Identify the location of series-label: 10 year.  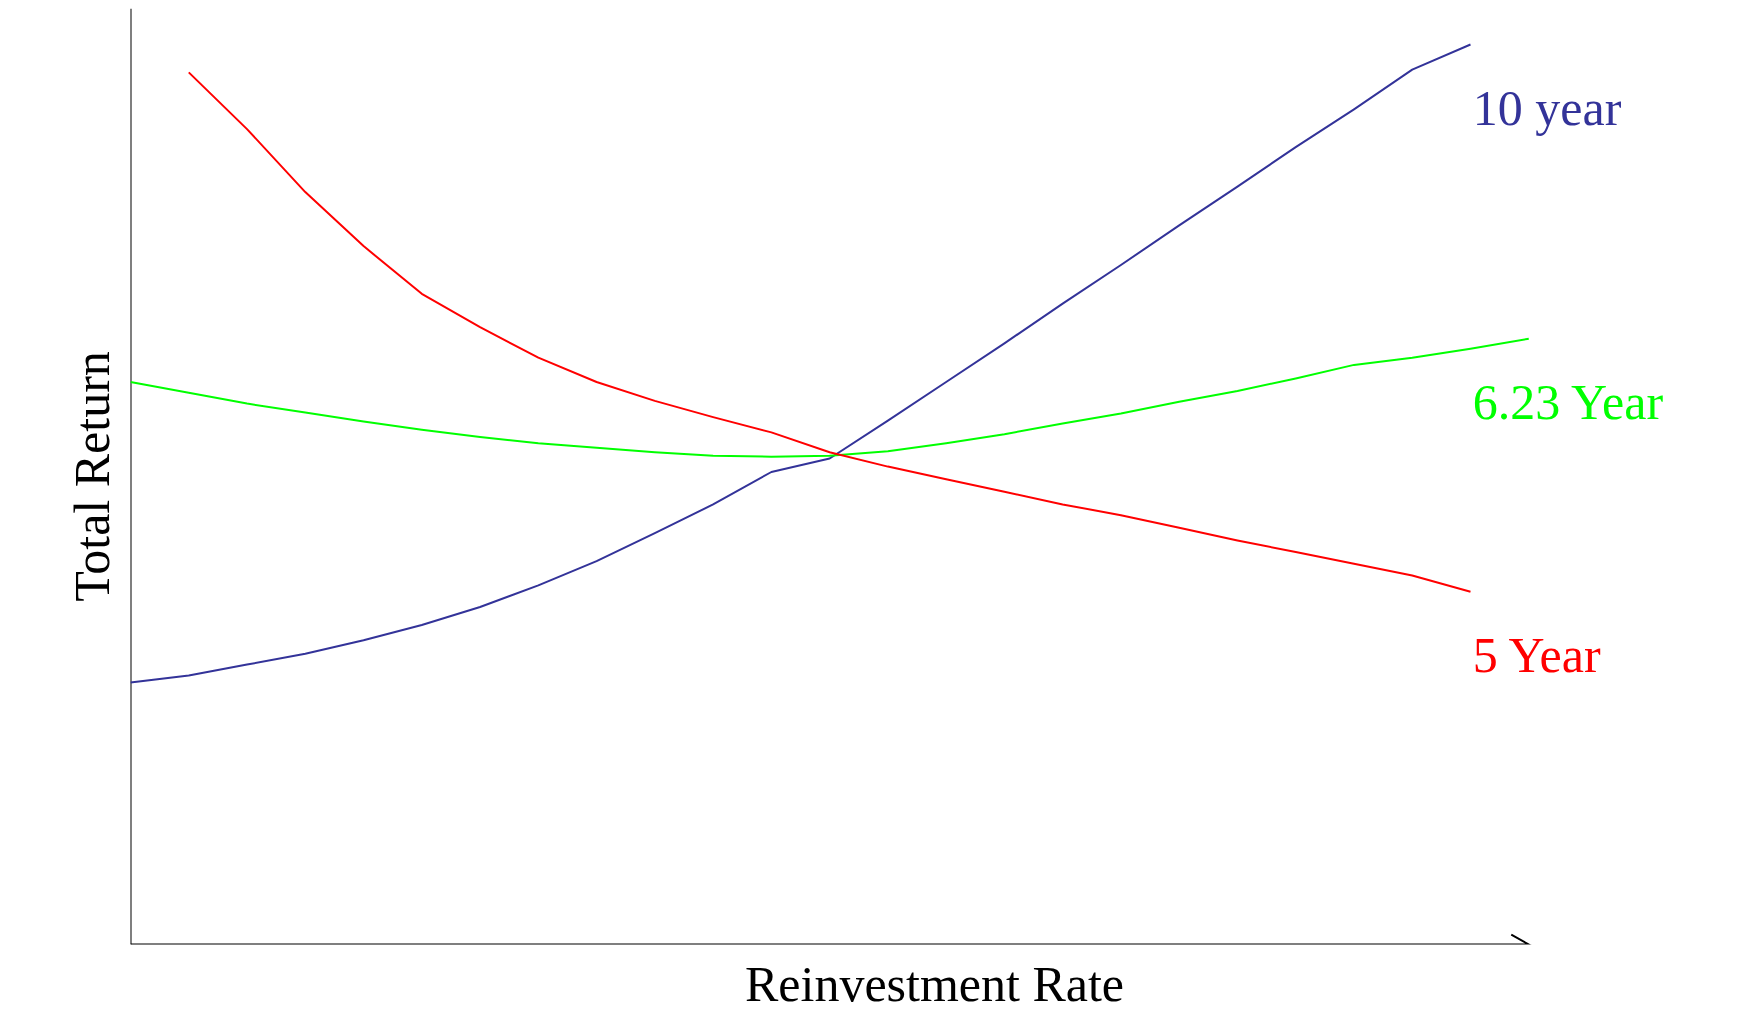
(1547, 107).